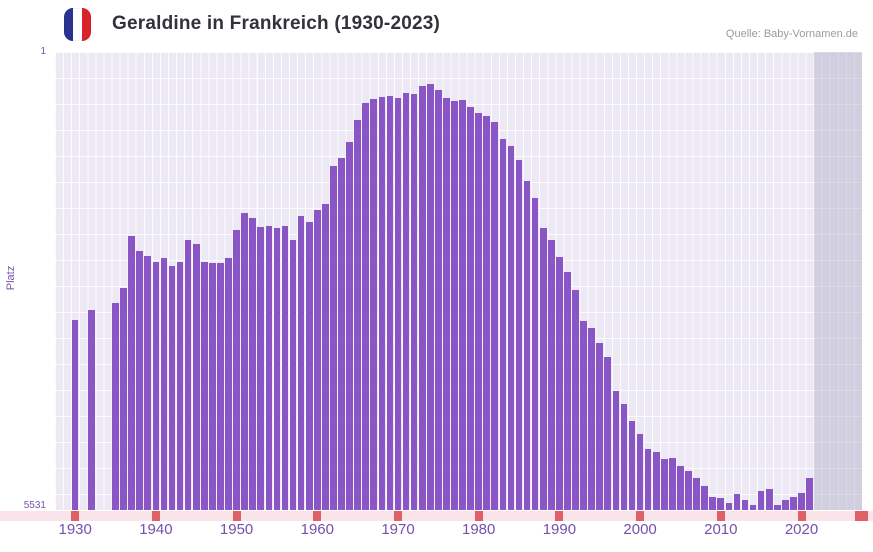 The height and width of the screenshot is (552, 873). I want to click on bar-1943, so click(180, 386).